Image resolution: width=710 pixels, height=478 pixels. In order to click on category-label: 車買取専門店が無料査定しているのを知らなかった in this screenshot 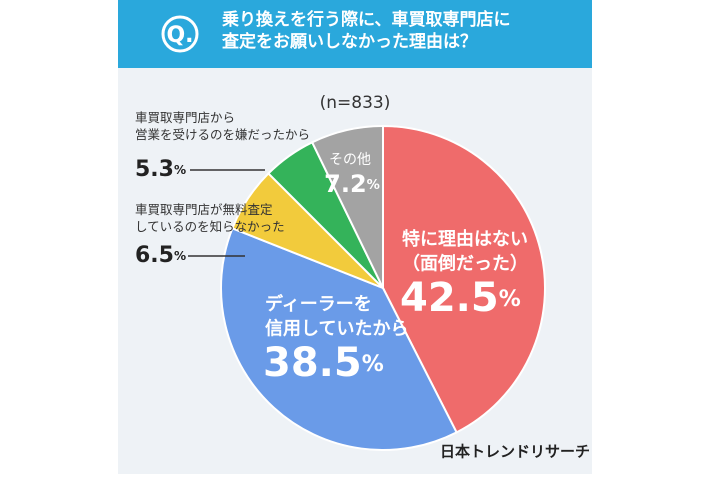, I will do `click(210, 218)`.